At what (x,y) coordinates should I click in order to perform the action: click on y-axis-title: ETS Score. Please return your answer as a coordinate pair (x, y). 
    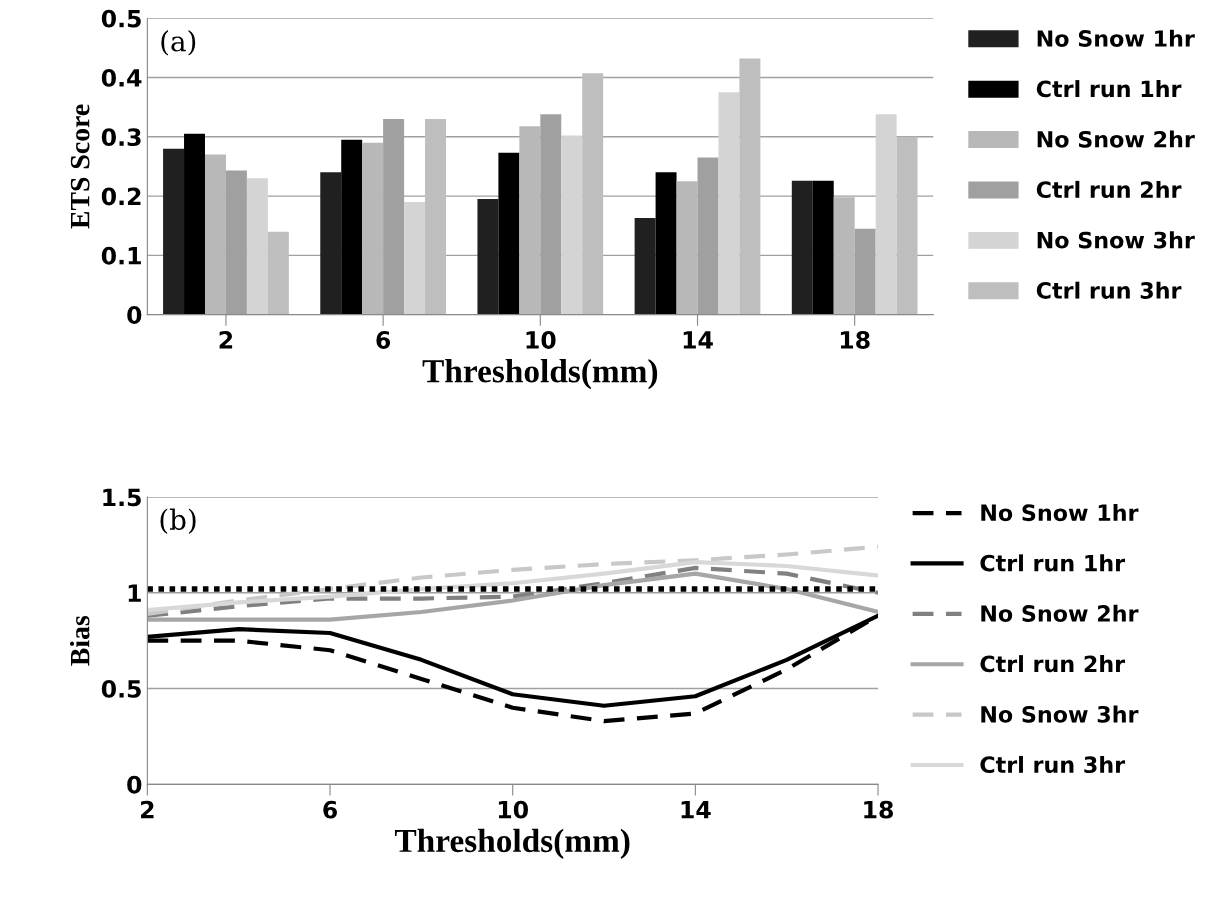
    Looking at the image, I should click on (80, 166).